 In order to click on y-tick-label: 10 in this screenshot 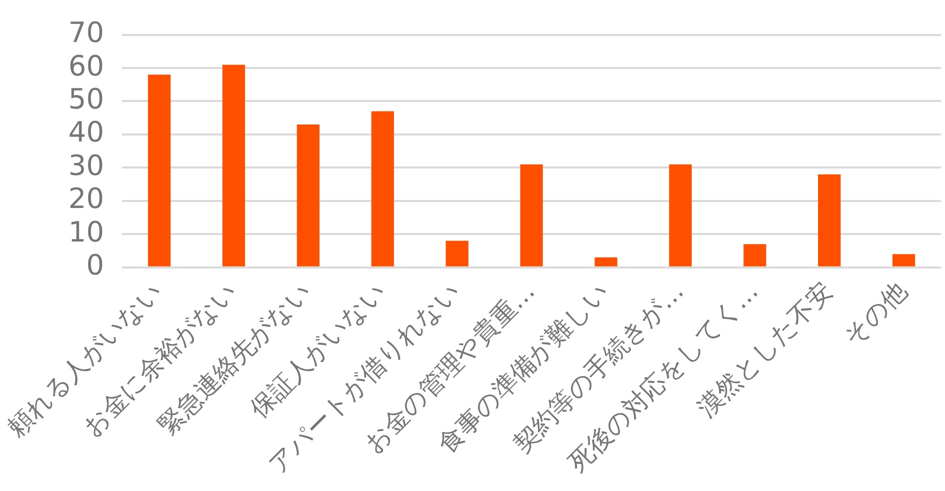, I will do `click(86, 231)`.